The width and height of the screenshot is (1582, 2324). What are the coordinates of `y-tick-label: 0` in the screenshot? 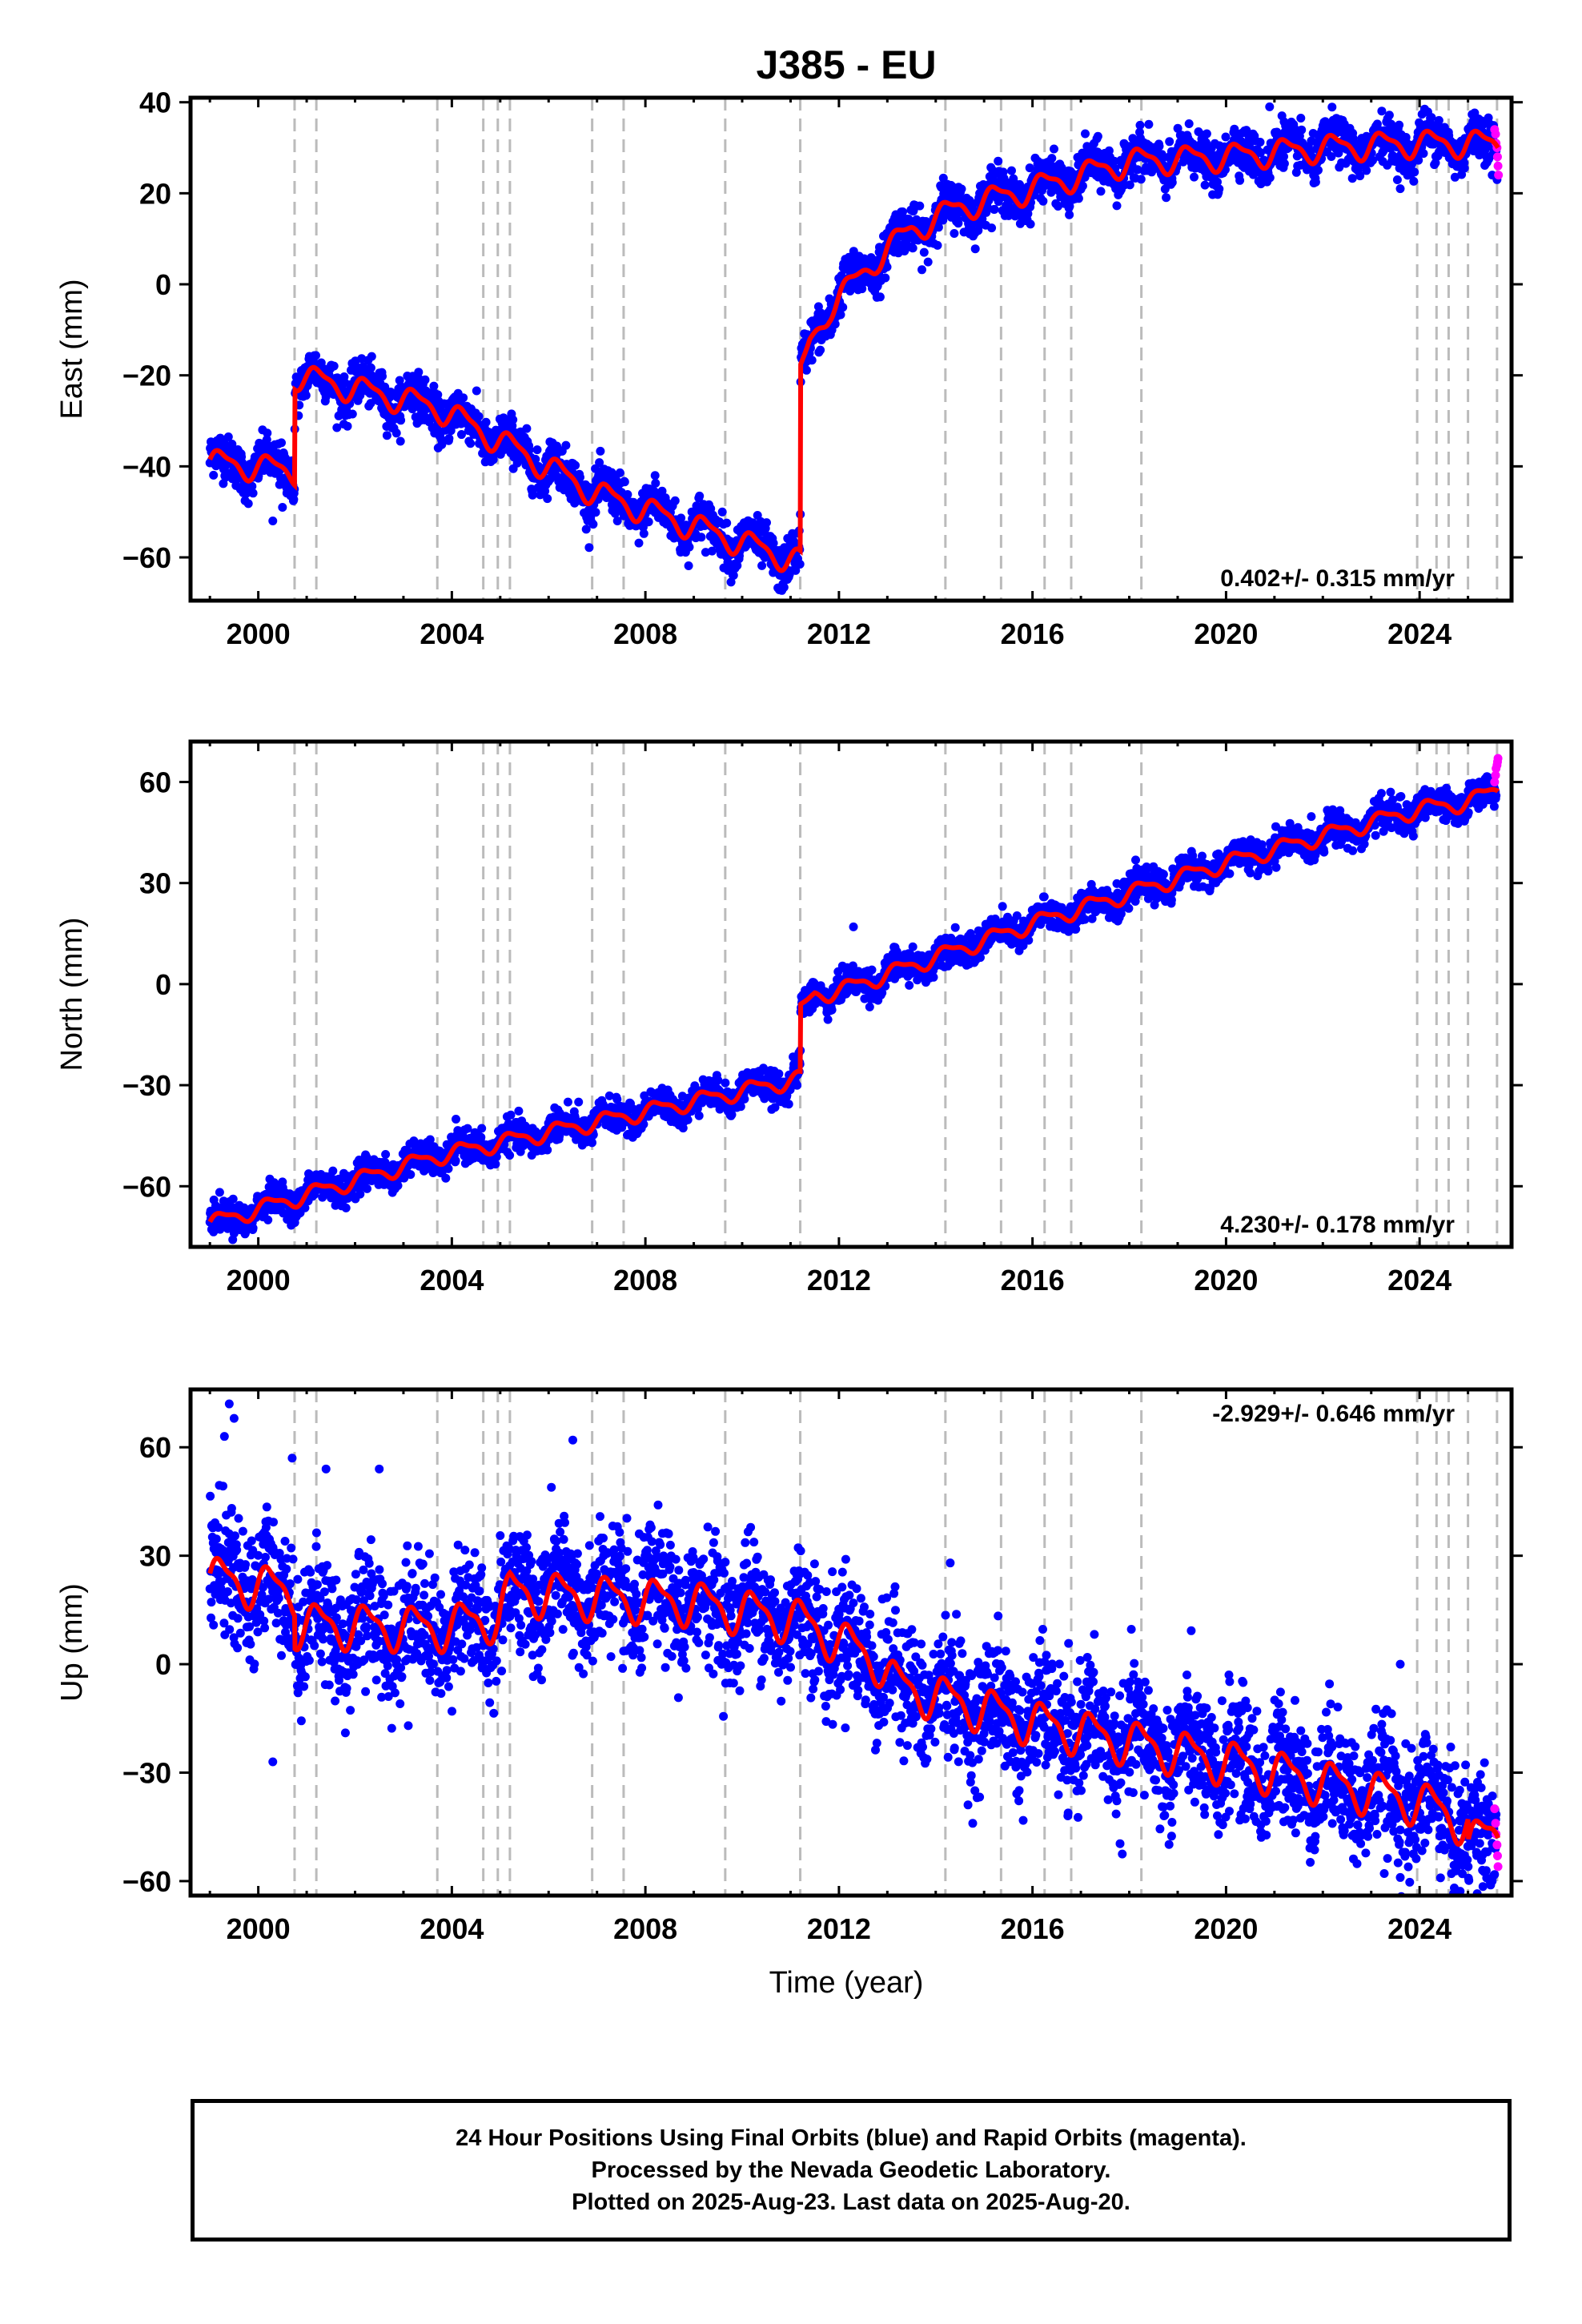 It's located at (163, 284).